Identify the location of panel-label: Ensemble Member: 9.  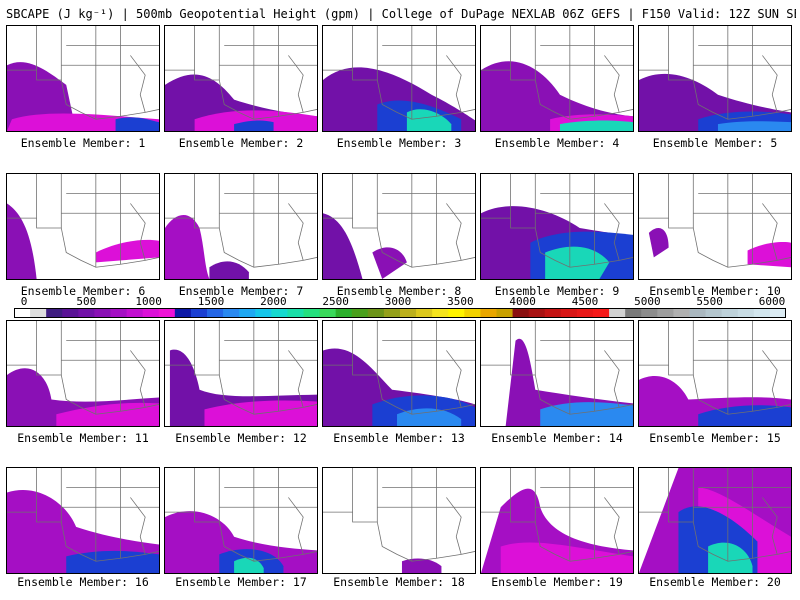
(557, 291).